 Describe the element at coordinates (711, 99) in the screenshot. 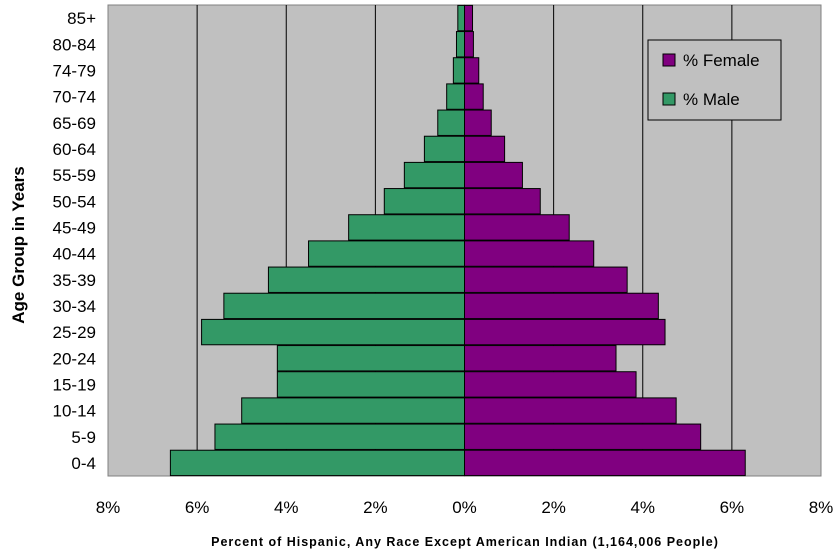

I see `legend-label-male: % Male` at that location.